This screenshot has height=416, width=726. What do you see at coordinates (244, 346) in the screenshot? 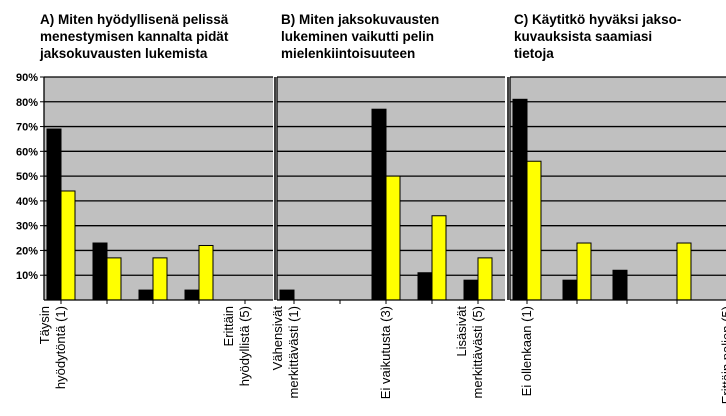
I see `category-label: hyödyllistä (5)` at bounding box center [244, 346].